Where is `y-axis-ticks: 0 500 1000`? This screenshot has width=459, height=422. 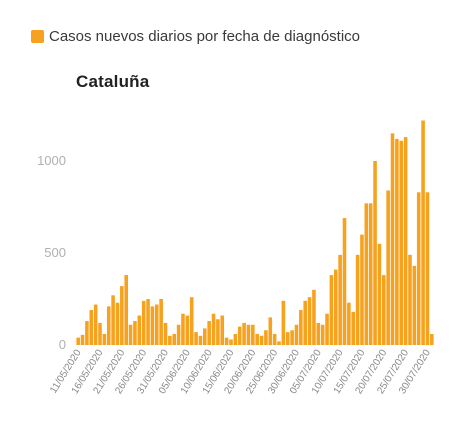
y-axis-ticks: 0 500 1000 is located at coordinates (51, 252).